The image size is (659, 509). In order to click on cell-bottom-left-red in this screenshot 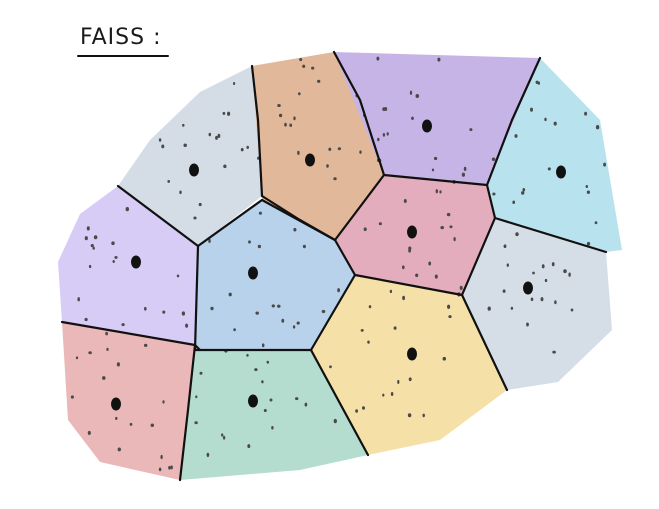, I will do `click(128, 401)`.